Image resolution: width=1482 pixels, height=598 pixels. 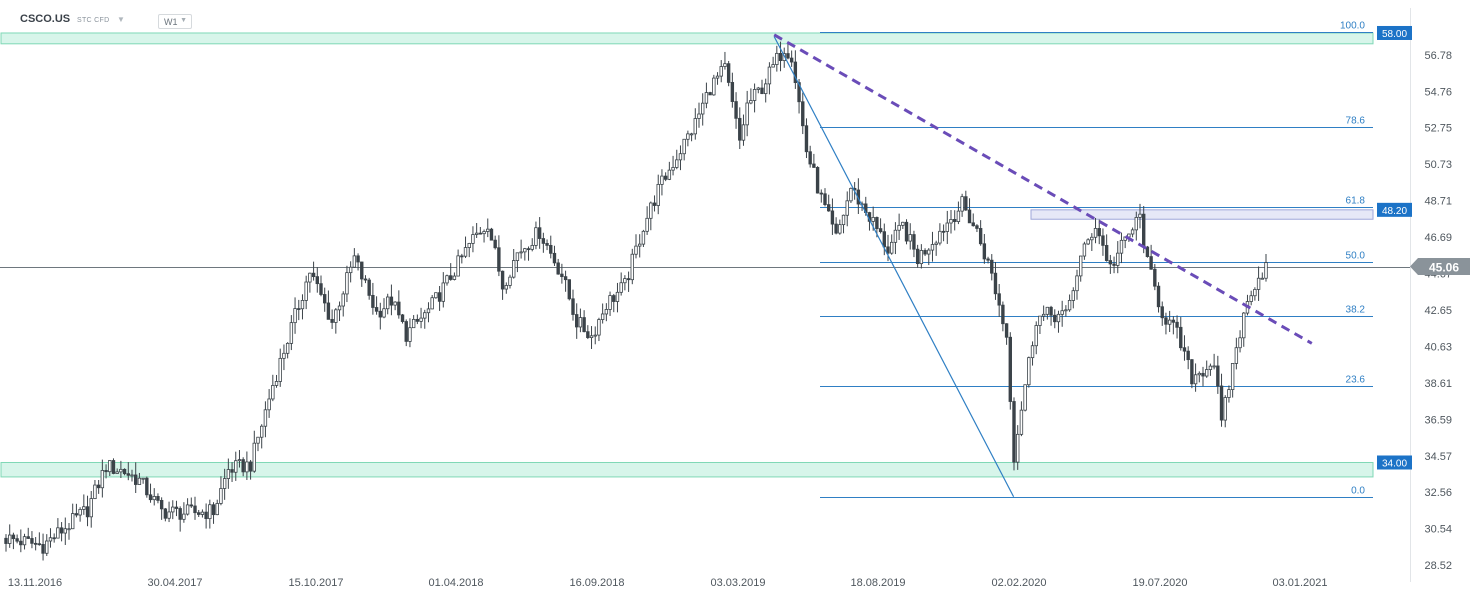 I want to click on zone-price-badge, so click(x=1394, y=462).